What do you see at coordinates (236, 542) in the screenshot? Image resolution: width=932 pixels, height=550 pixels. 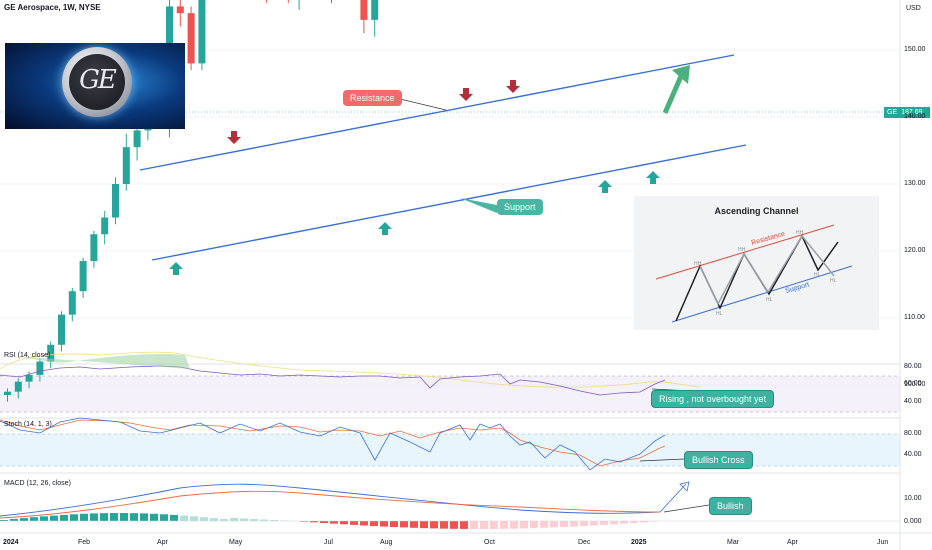 I see `time-tick-label: May` at bounding box center [236, 542].